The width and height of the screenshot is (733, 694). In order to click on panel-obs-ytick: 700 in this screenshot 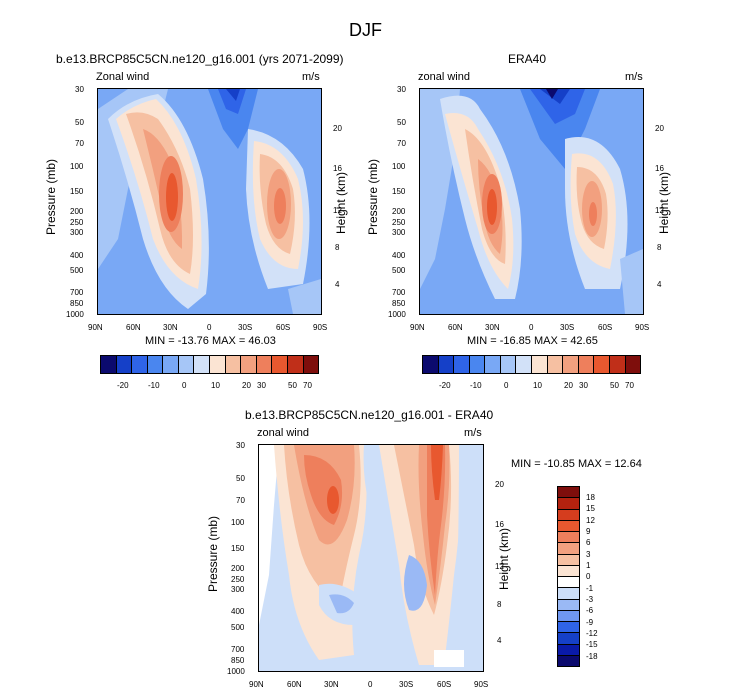, I will do `click(399, 292)`.